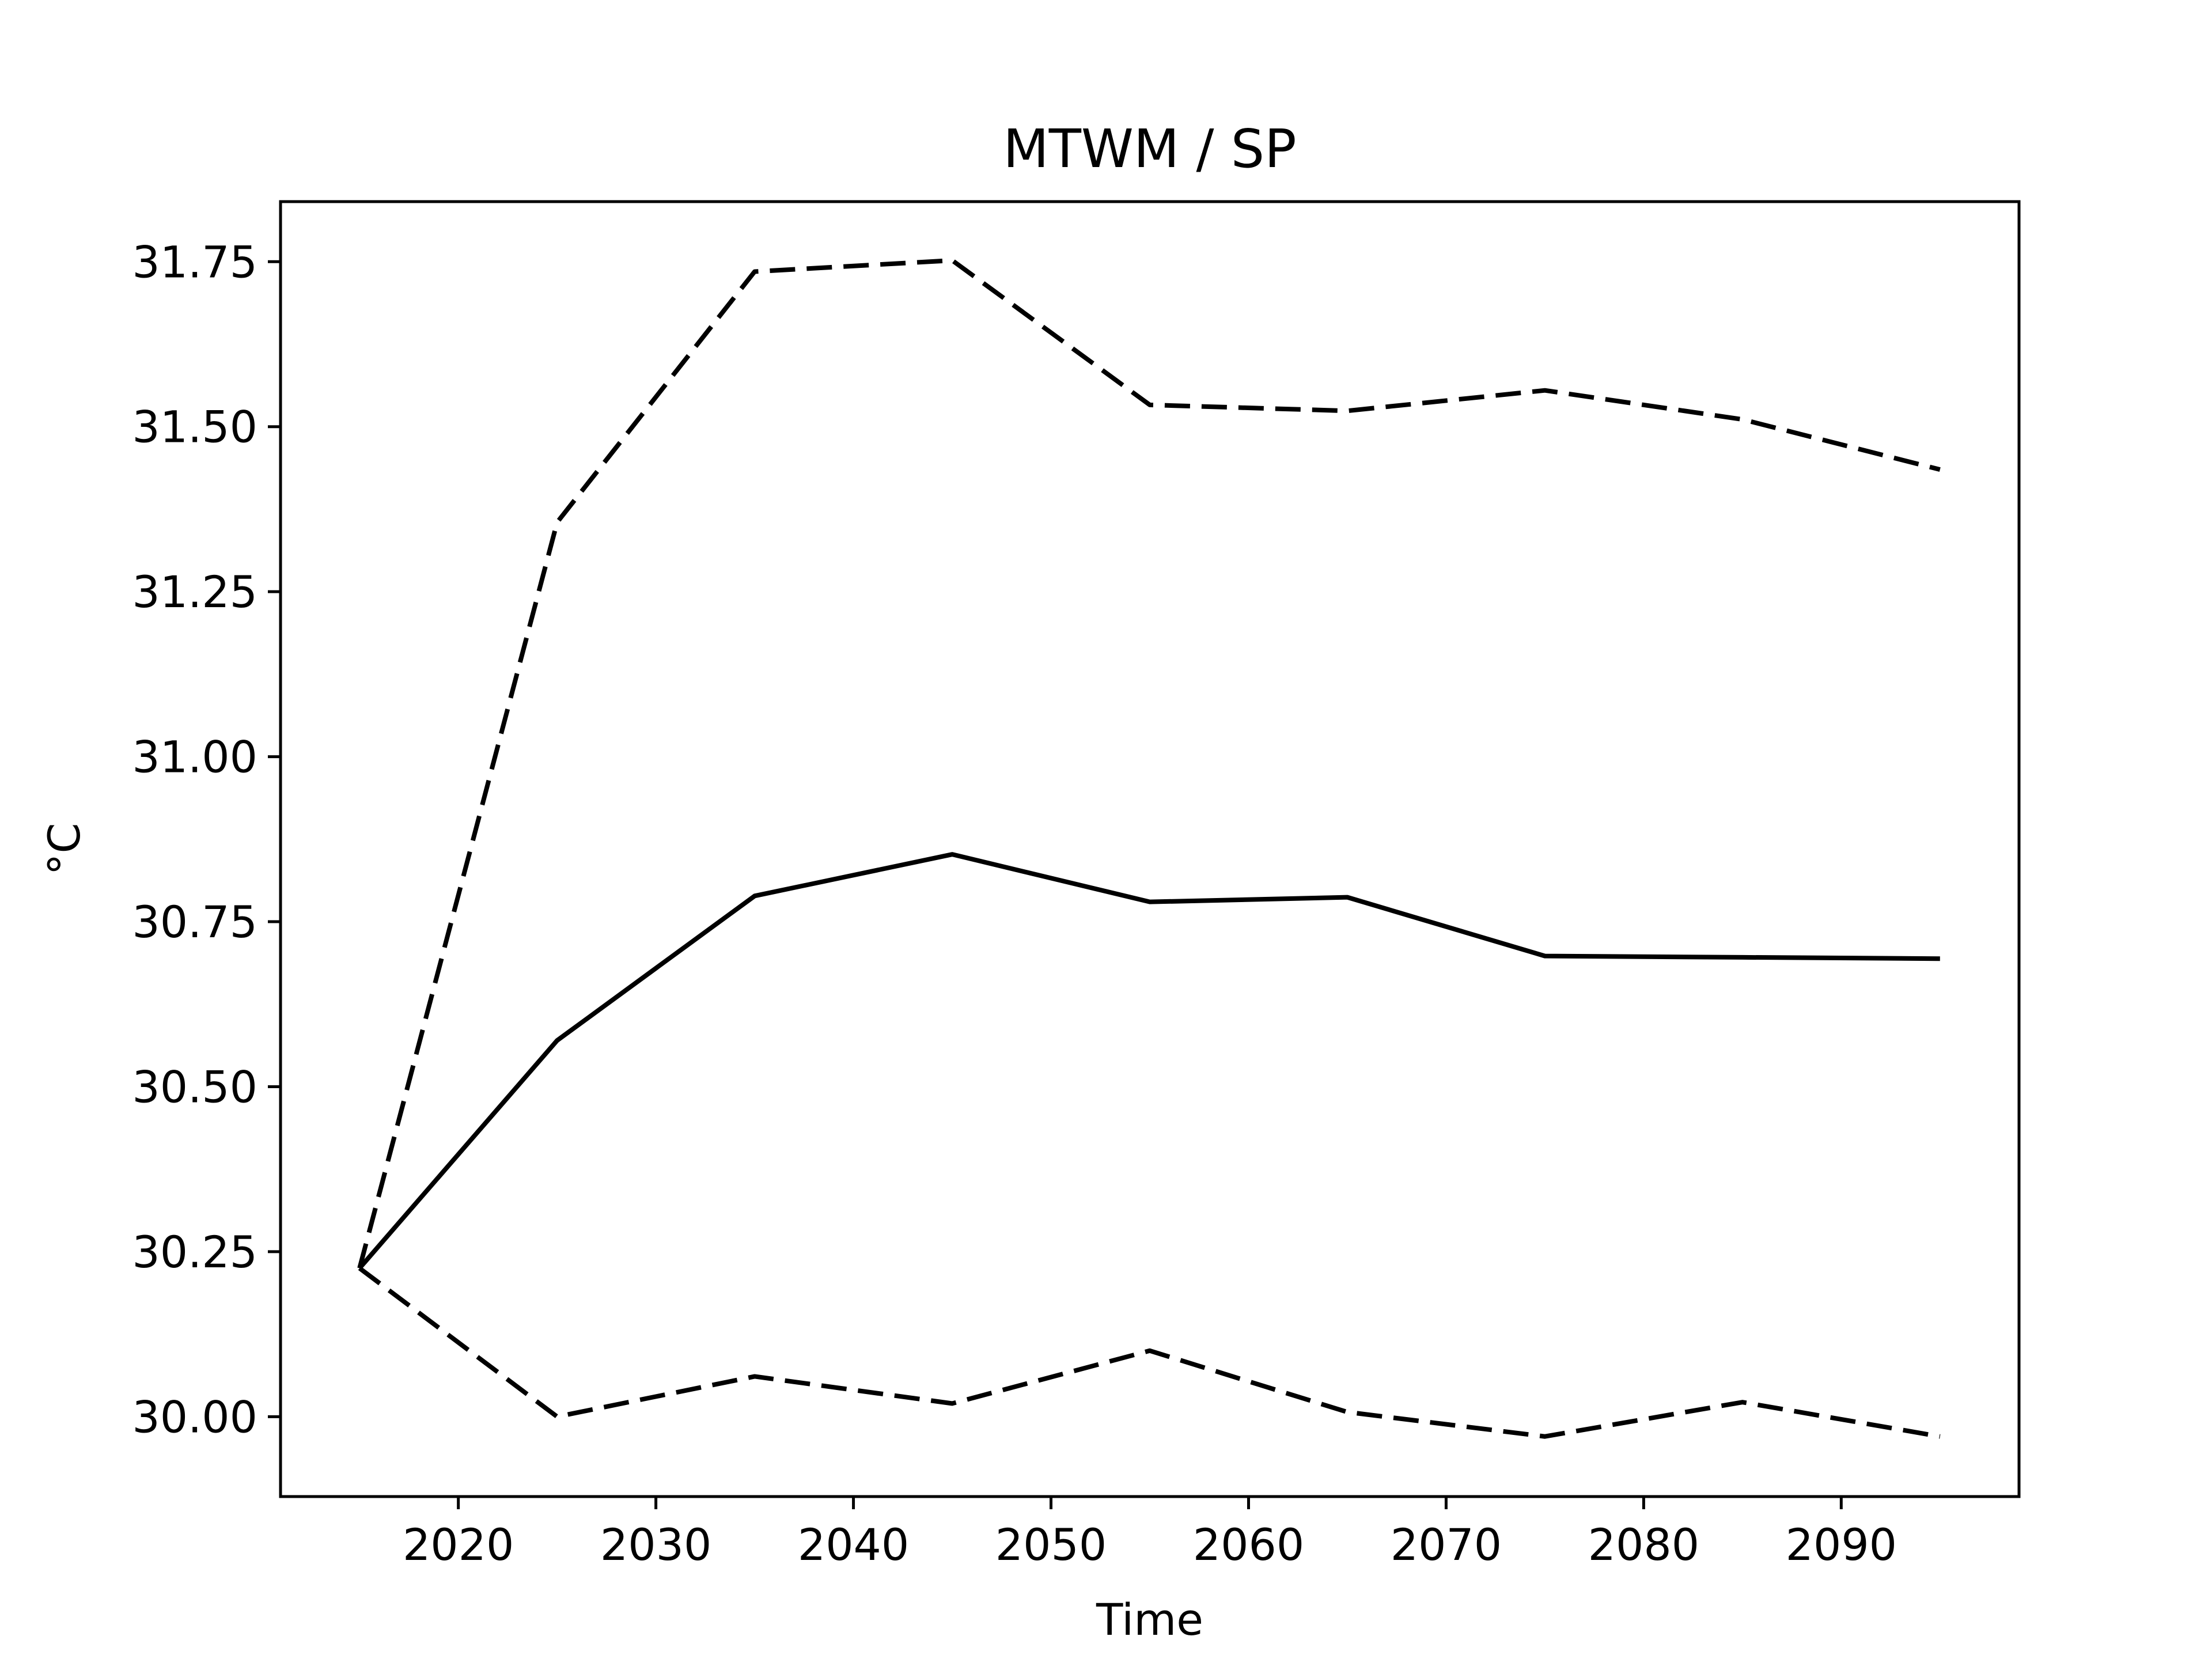 This screenshot has width=2212, height=1659. Describe the element at coordinates (194, 757) in the screenshot. I see `y-tick-label: 31.00` at that location.